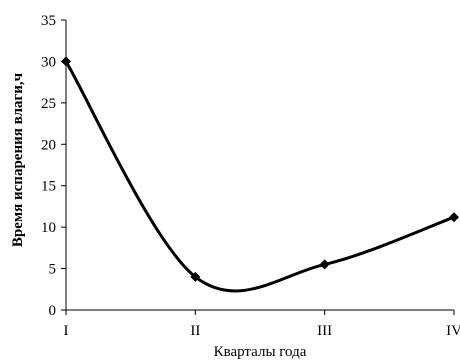 This screenshot has width=460, height=361. Describe the element at coordinates (453, 331) in the screenshot. I see `x-tick-label: IV` at that location.